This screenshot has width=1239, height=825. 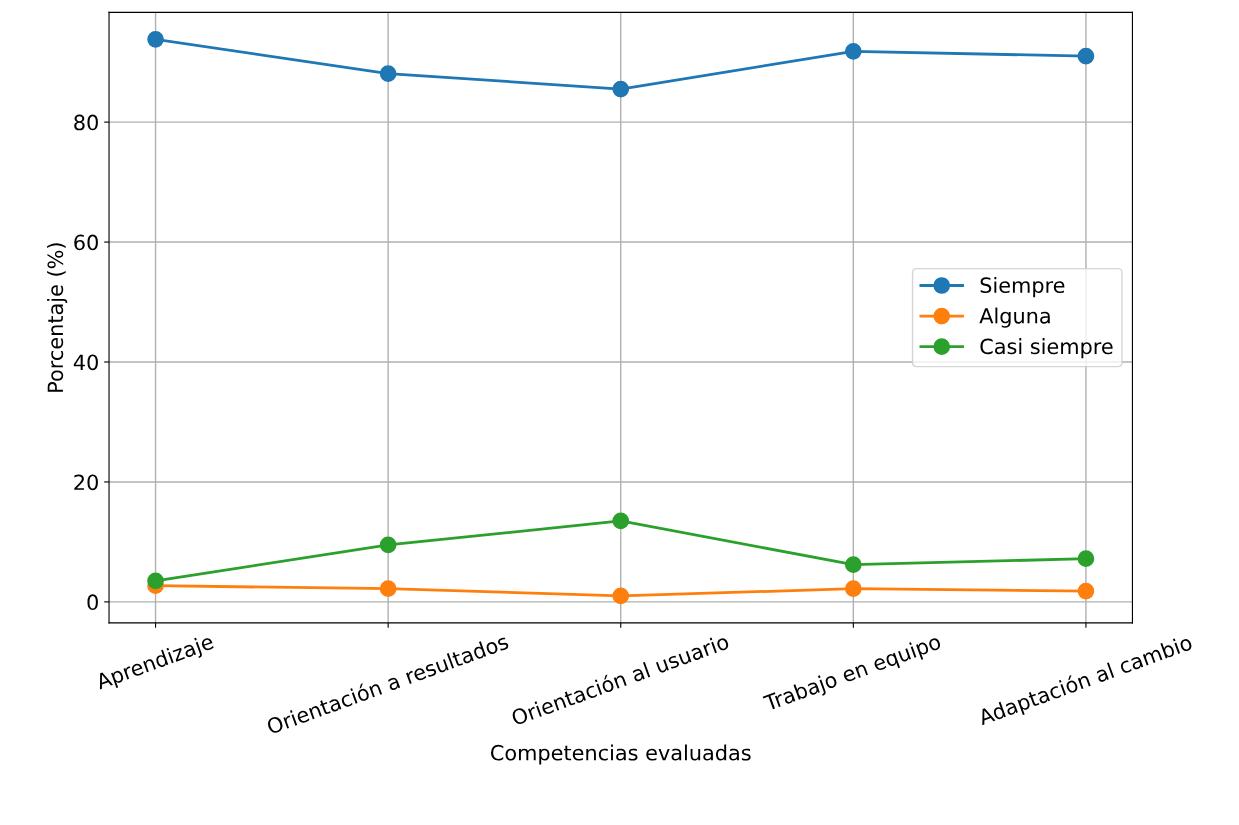 I want to click on legend-label: Casi siempre, so click(x=1046, y=348).